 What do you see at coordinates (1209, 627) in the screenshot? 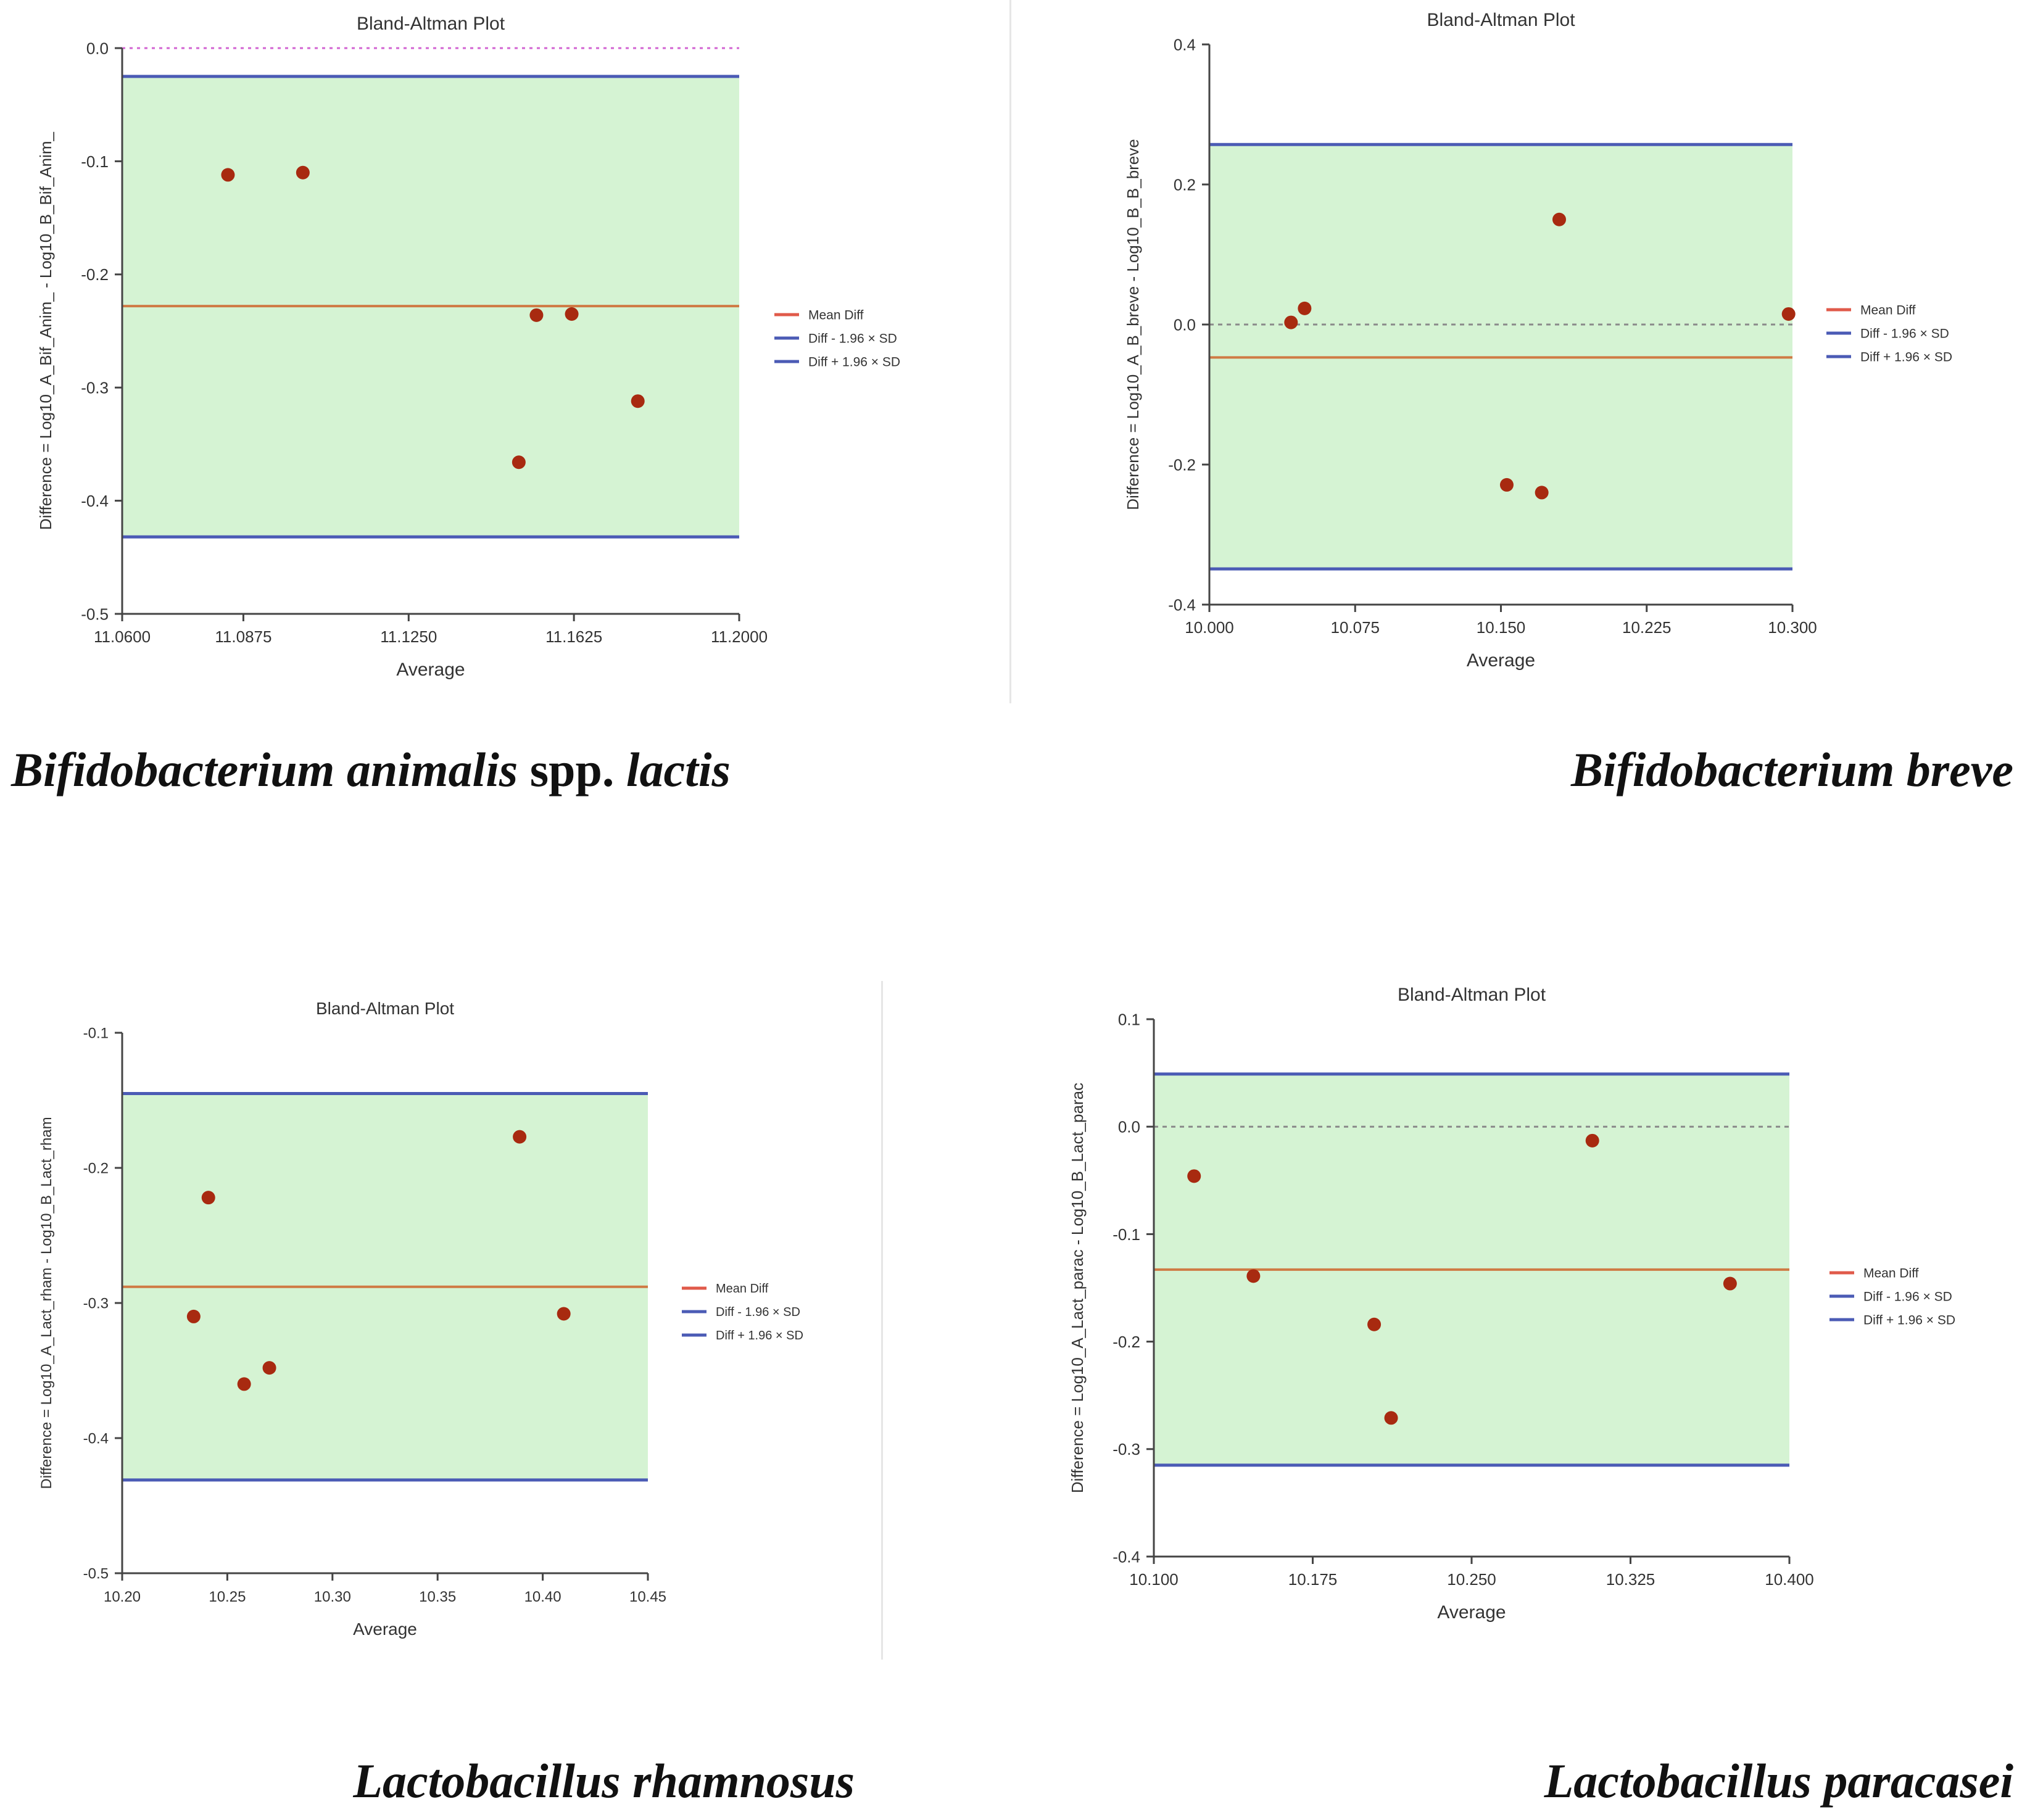
I see `x-tick-label: 10.000` at bounding box center [1209, 627].